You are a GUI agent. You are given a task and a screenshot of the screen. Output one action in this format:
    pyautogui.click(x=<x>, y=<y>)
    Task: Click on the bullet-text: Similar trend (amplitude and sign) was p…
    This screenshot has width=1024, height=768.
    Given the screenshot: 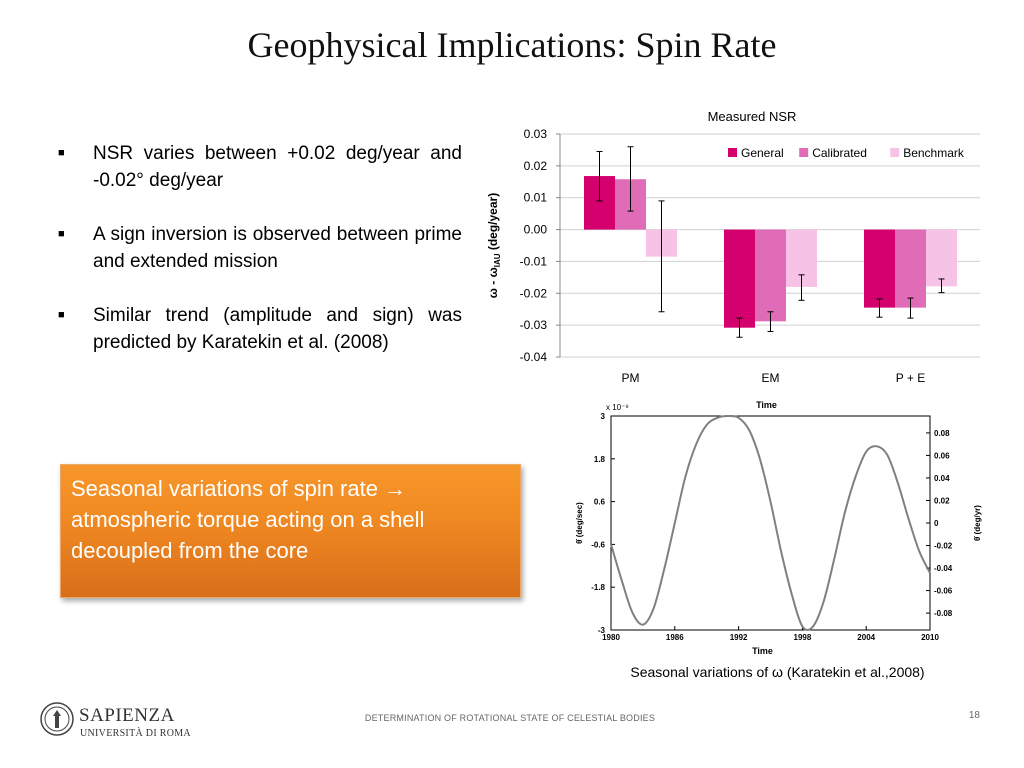 What is the action you would take?
    pyautogui.click(x=277, y=329)
    